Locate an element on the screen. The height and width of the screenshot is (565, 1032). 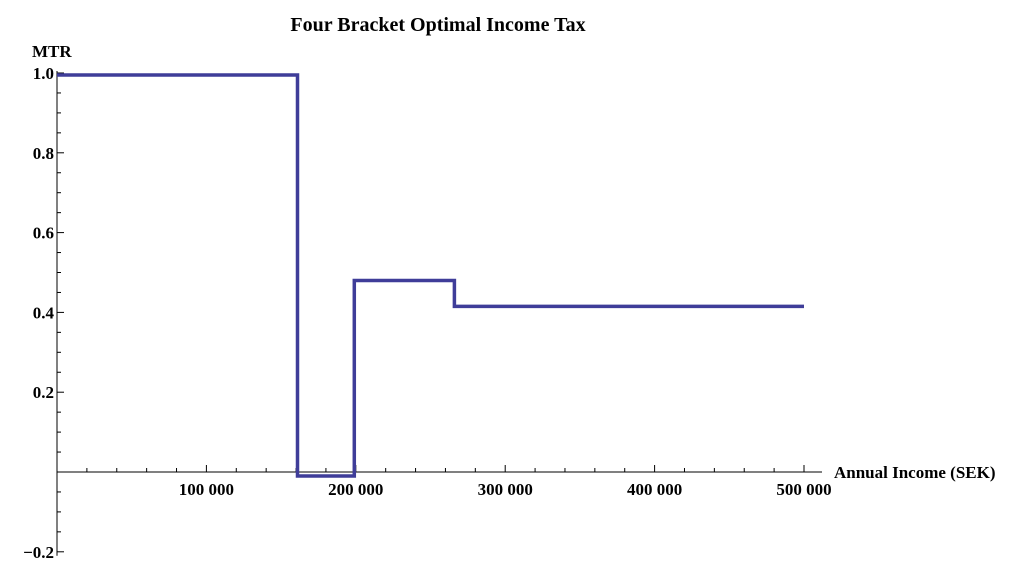
y-tick-label: 1.0 is located at coordinates (43, 73).